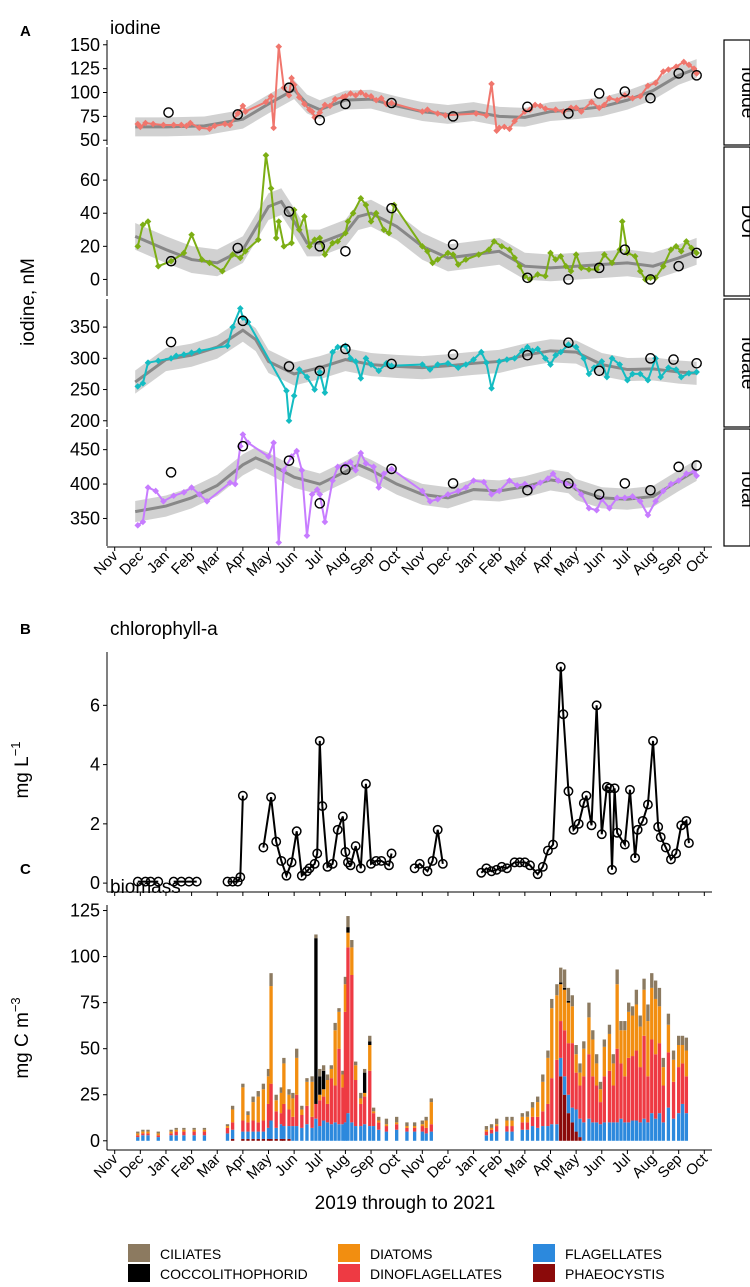  I want to click on y-tick-label: 200, so click(85, 421).